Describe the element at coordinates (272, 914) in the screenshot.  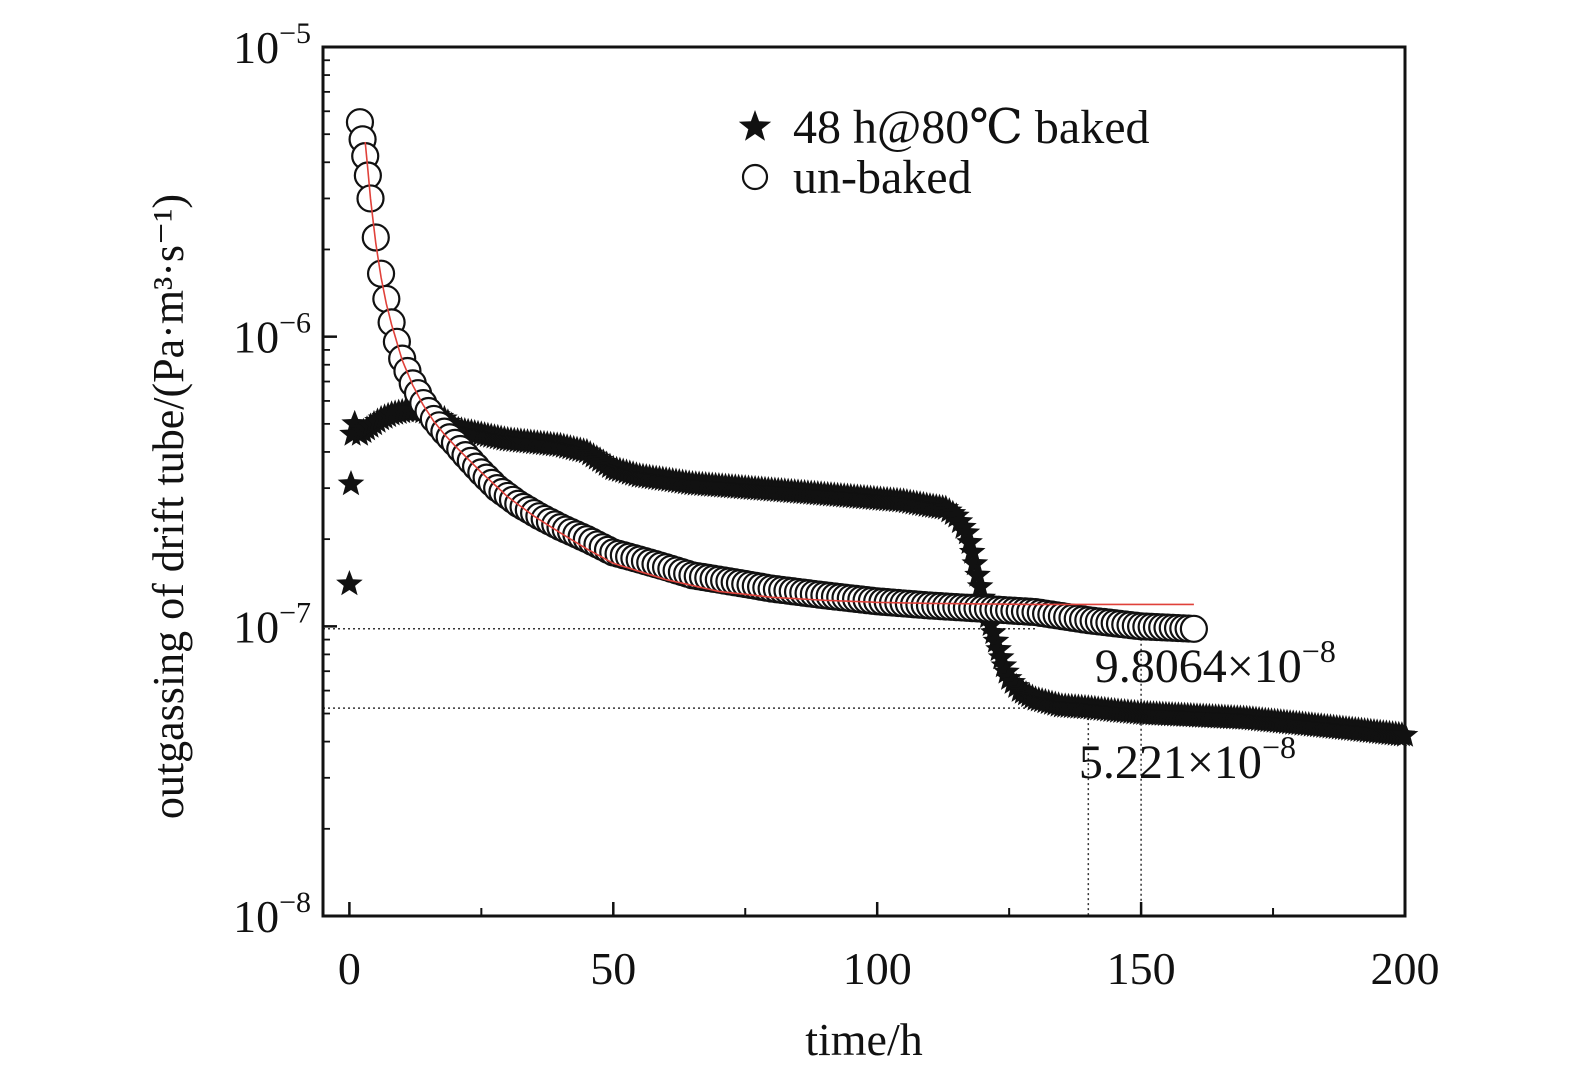
I see `y-tick-label: 10⁻⁸` at that location.